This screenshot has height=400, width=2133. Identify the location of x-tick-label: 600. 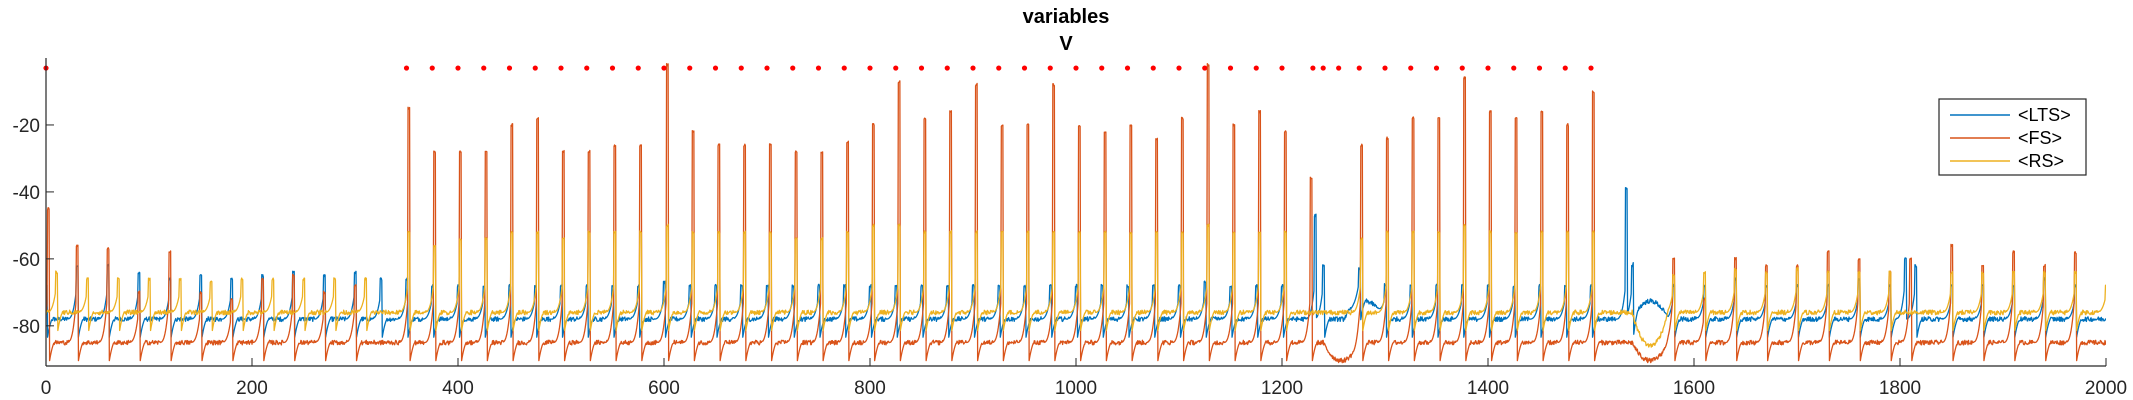
(664, 388).